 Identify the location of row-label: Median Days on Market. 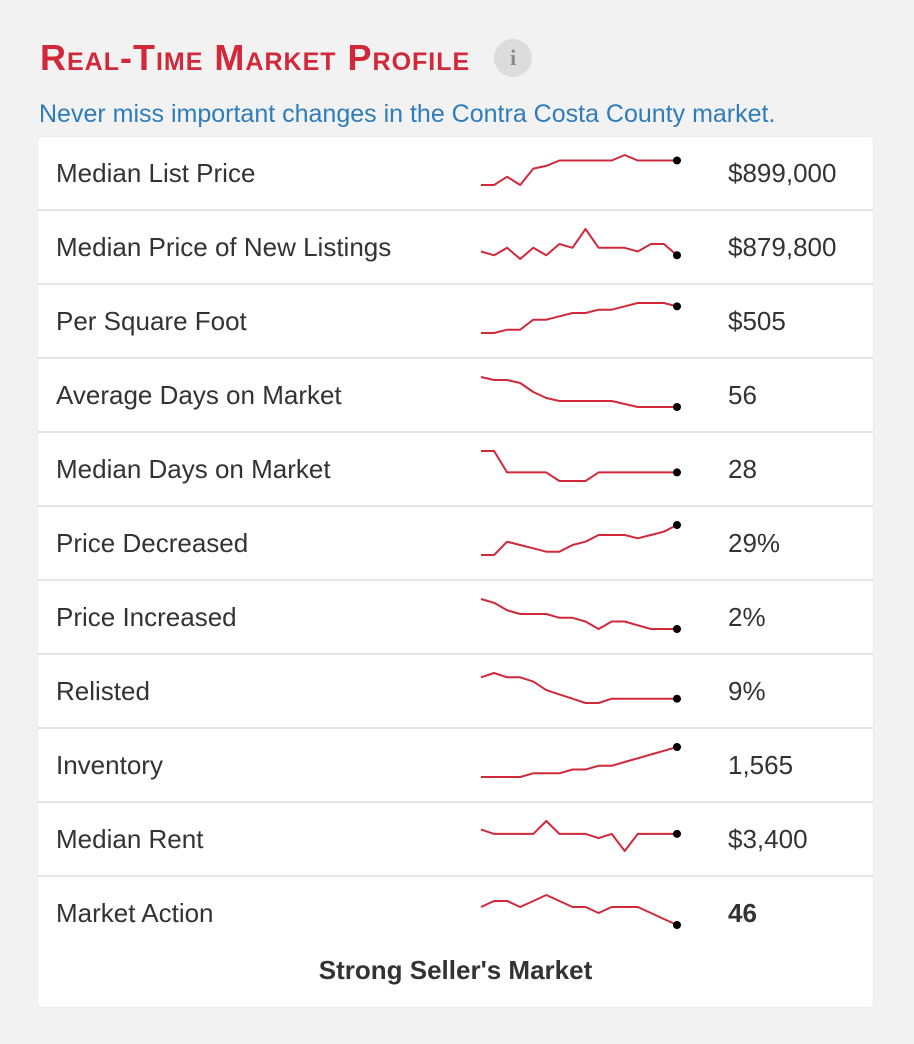
(193, 469).